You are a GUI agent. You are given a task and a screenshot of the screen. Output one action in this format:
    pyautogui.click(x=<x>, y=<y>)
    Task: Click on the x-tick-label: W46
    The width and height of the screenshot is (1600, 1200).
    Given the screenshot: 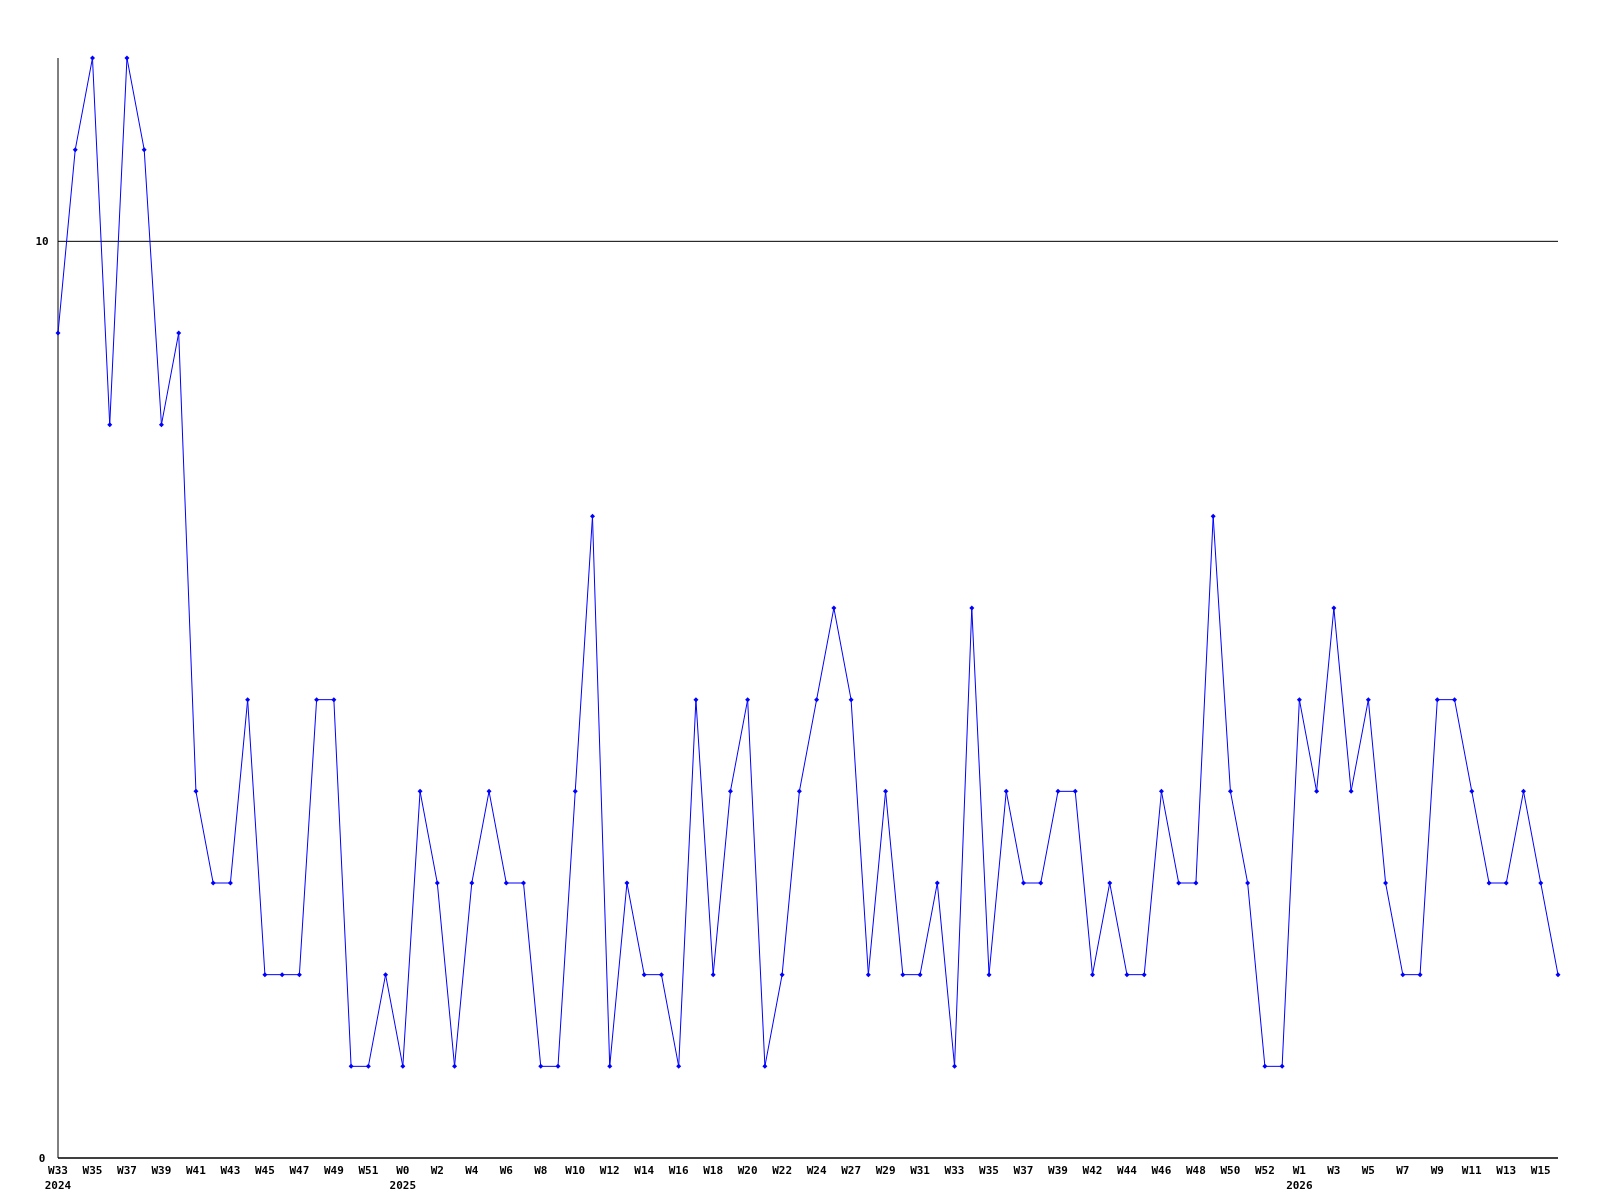 What is the action you would take?
    pyautogui.click(x=1161, y=1170)
    